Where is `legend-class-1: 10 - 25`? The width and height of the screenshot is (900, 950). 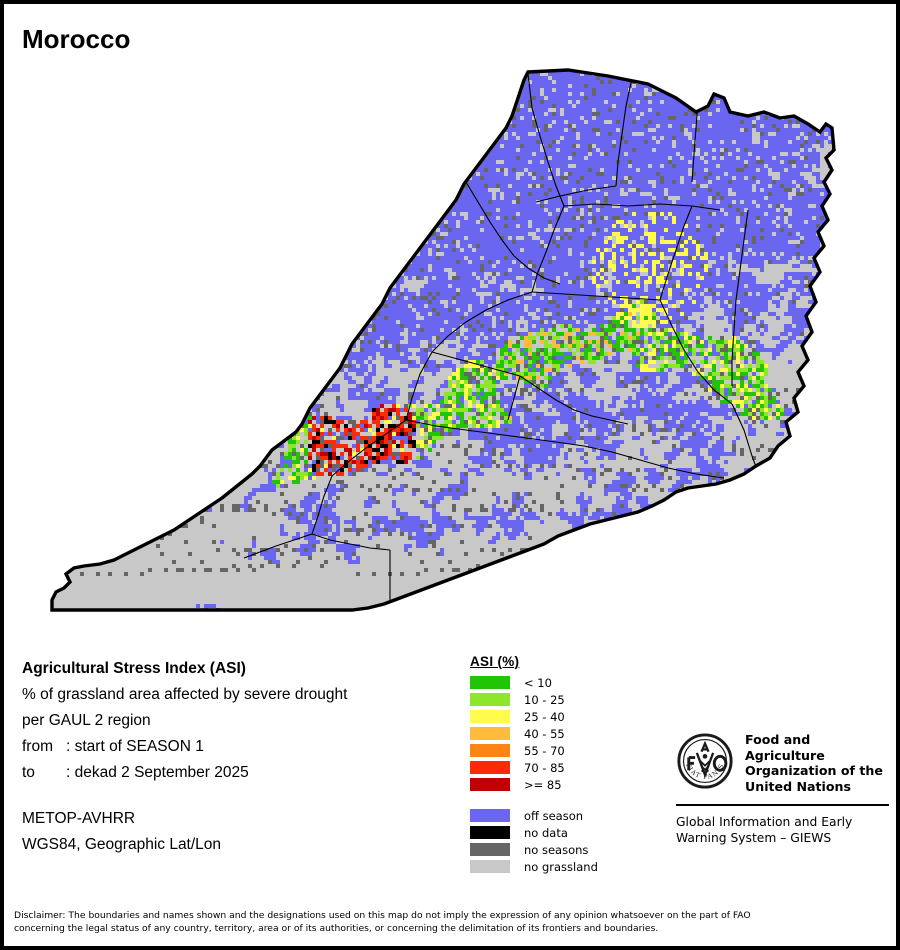 legend-class-1: 10 - 25 is located at coordinates (565, 699).